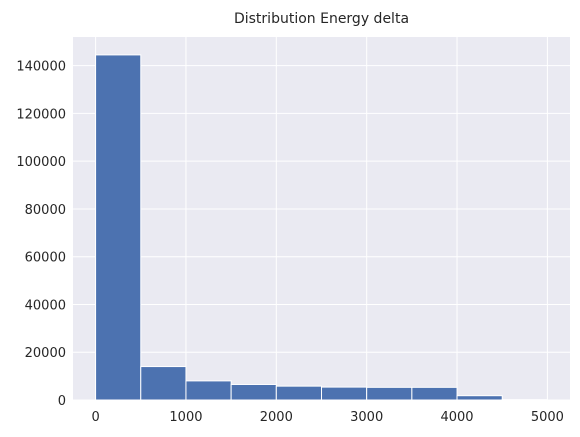 The height and width of the screenshot is (437, 580). What do you see at coordinates (41, 162) in the screenshot?
I see `y-tick-label: 100000` at bounding box center [41, 162].